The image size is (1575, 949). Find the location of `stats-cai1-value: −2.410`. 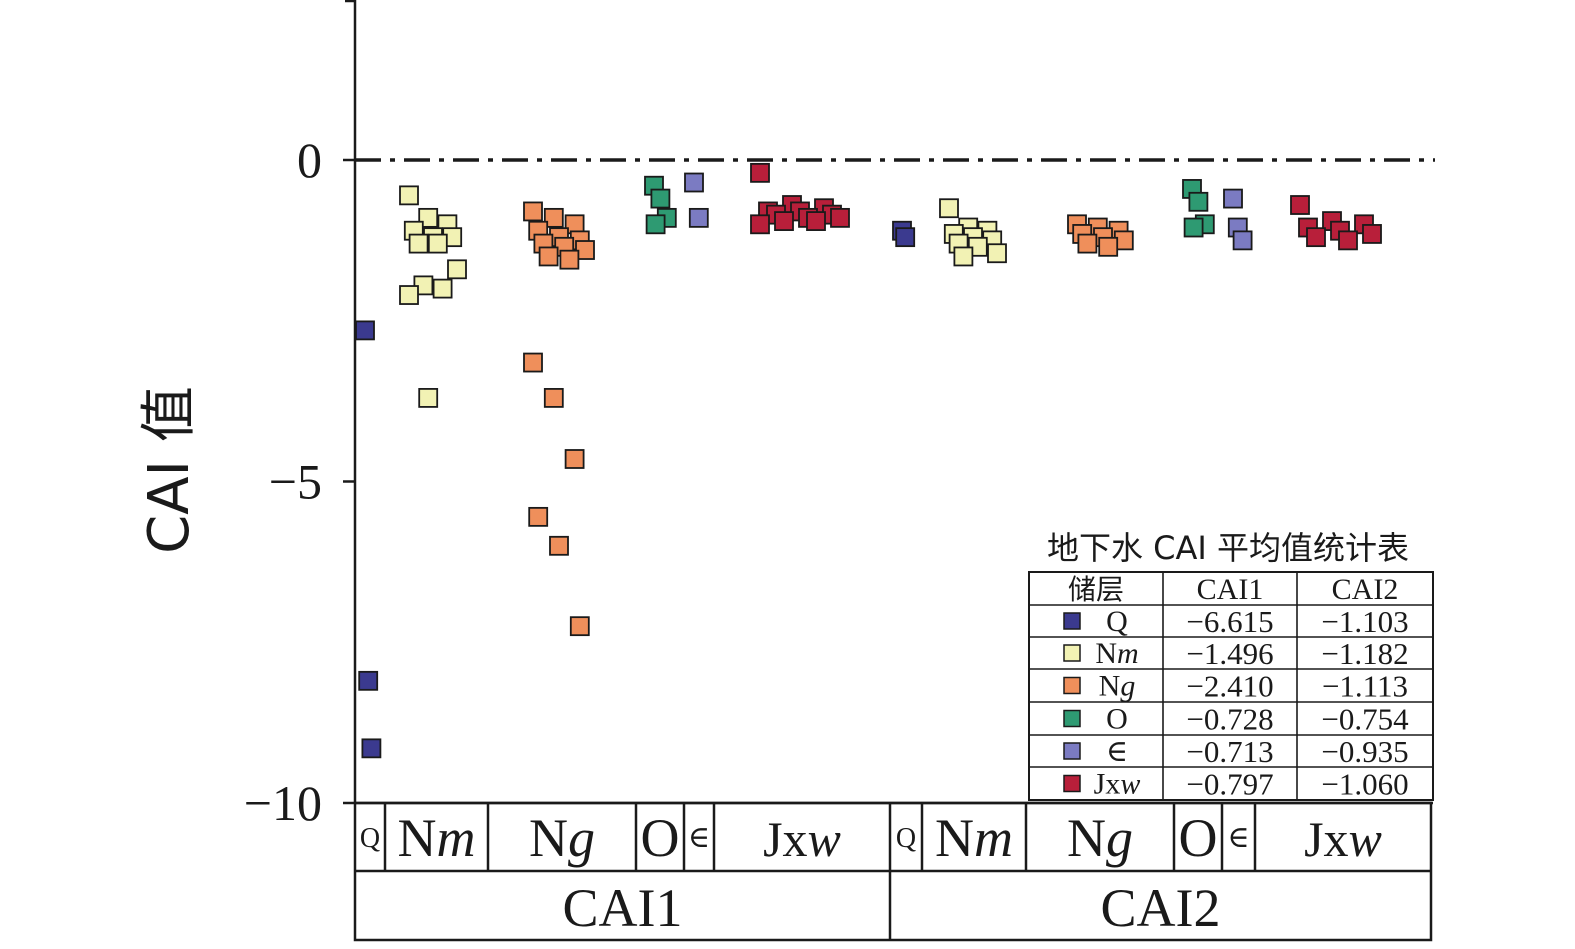

stats-cai1-value: −2.410 is located at coordinates (1229, 686).